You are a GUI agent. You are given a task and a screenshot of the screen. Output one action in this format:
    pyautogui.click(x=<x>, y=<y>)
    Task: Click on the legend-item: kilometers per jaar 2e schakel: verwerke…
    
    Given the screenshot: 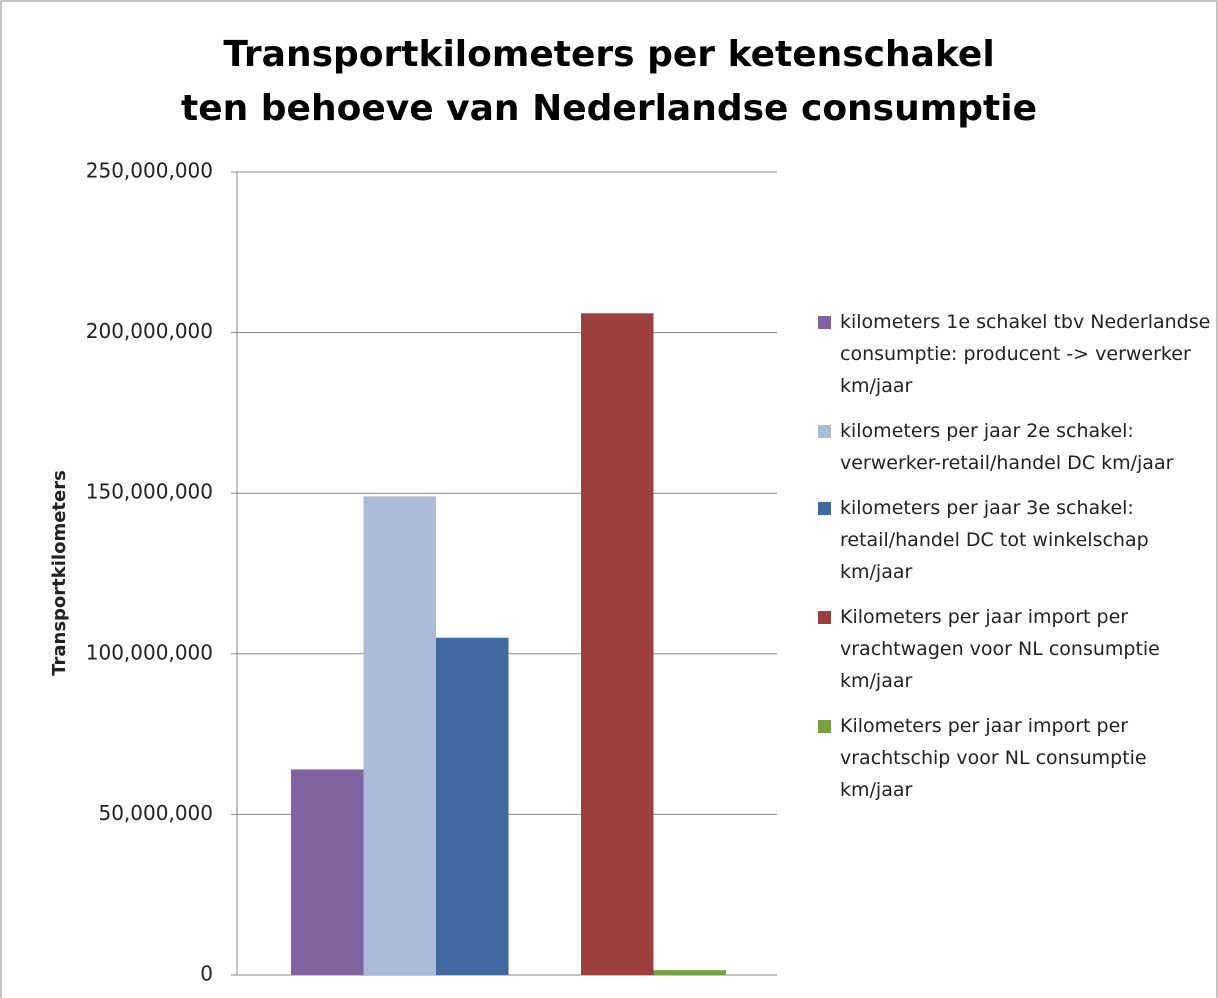 What is the action you would take?
    pyautogui.click(x=1015, y=447)
    